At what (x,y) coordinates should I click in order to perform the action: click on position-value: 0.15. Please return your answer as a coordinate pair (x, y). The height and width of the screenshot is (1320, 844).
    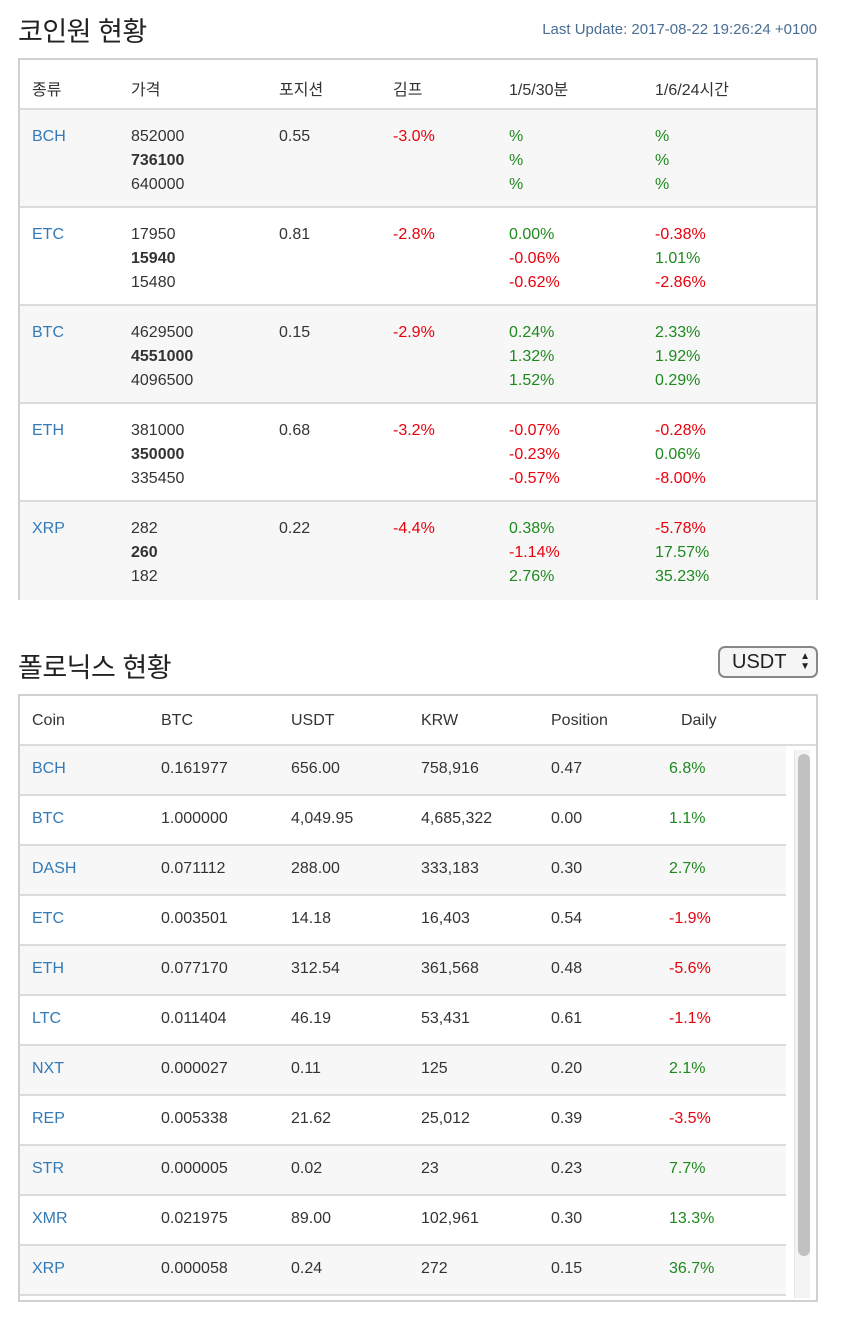
    Looking at the image, I should click on (295, 332).